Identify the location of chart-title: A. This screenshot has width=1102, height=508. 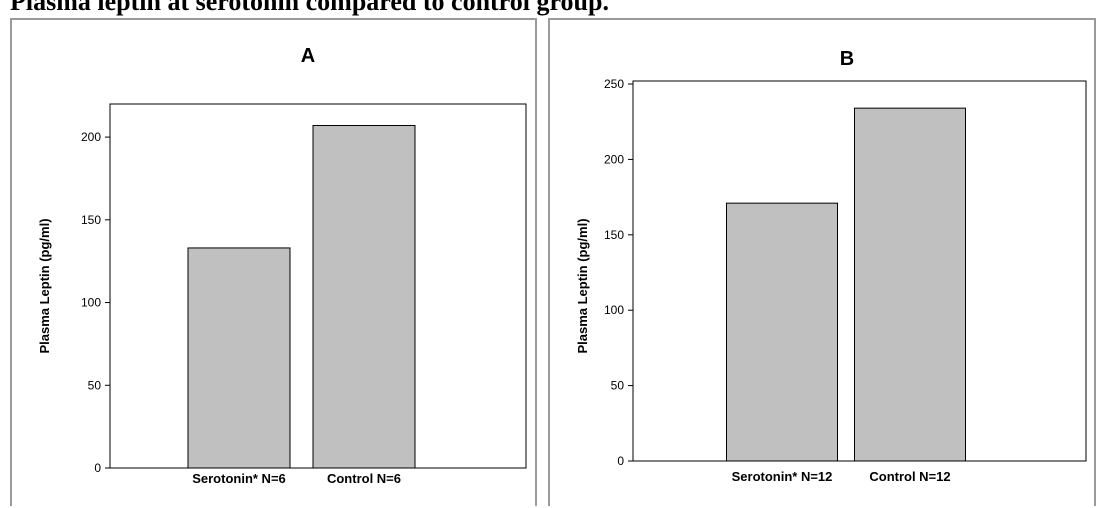
(308, 56).